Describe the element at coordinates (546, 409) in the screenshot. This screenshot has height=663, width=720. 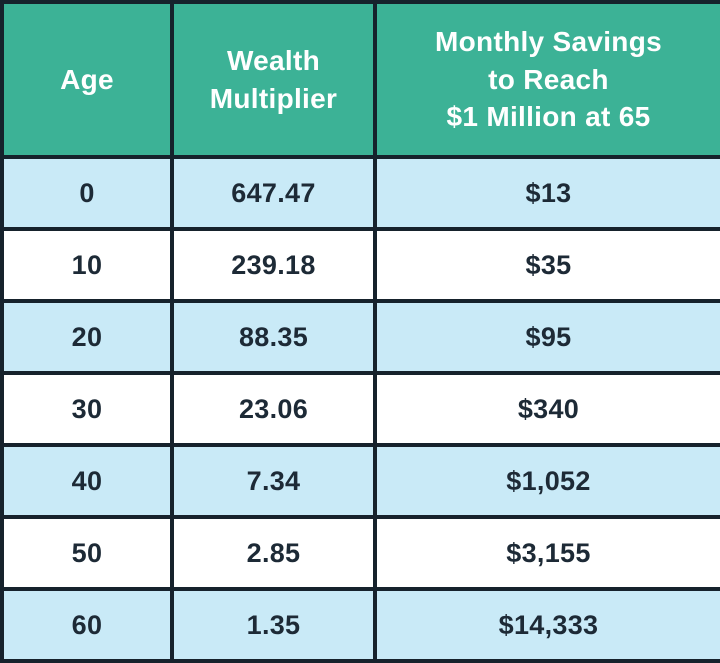
I see `table-cell-monthly-savings: $340` at that location.